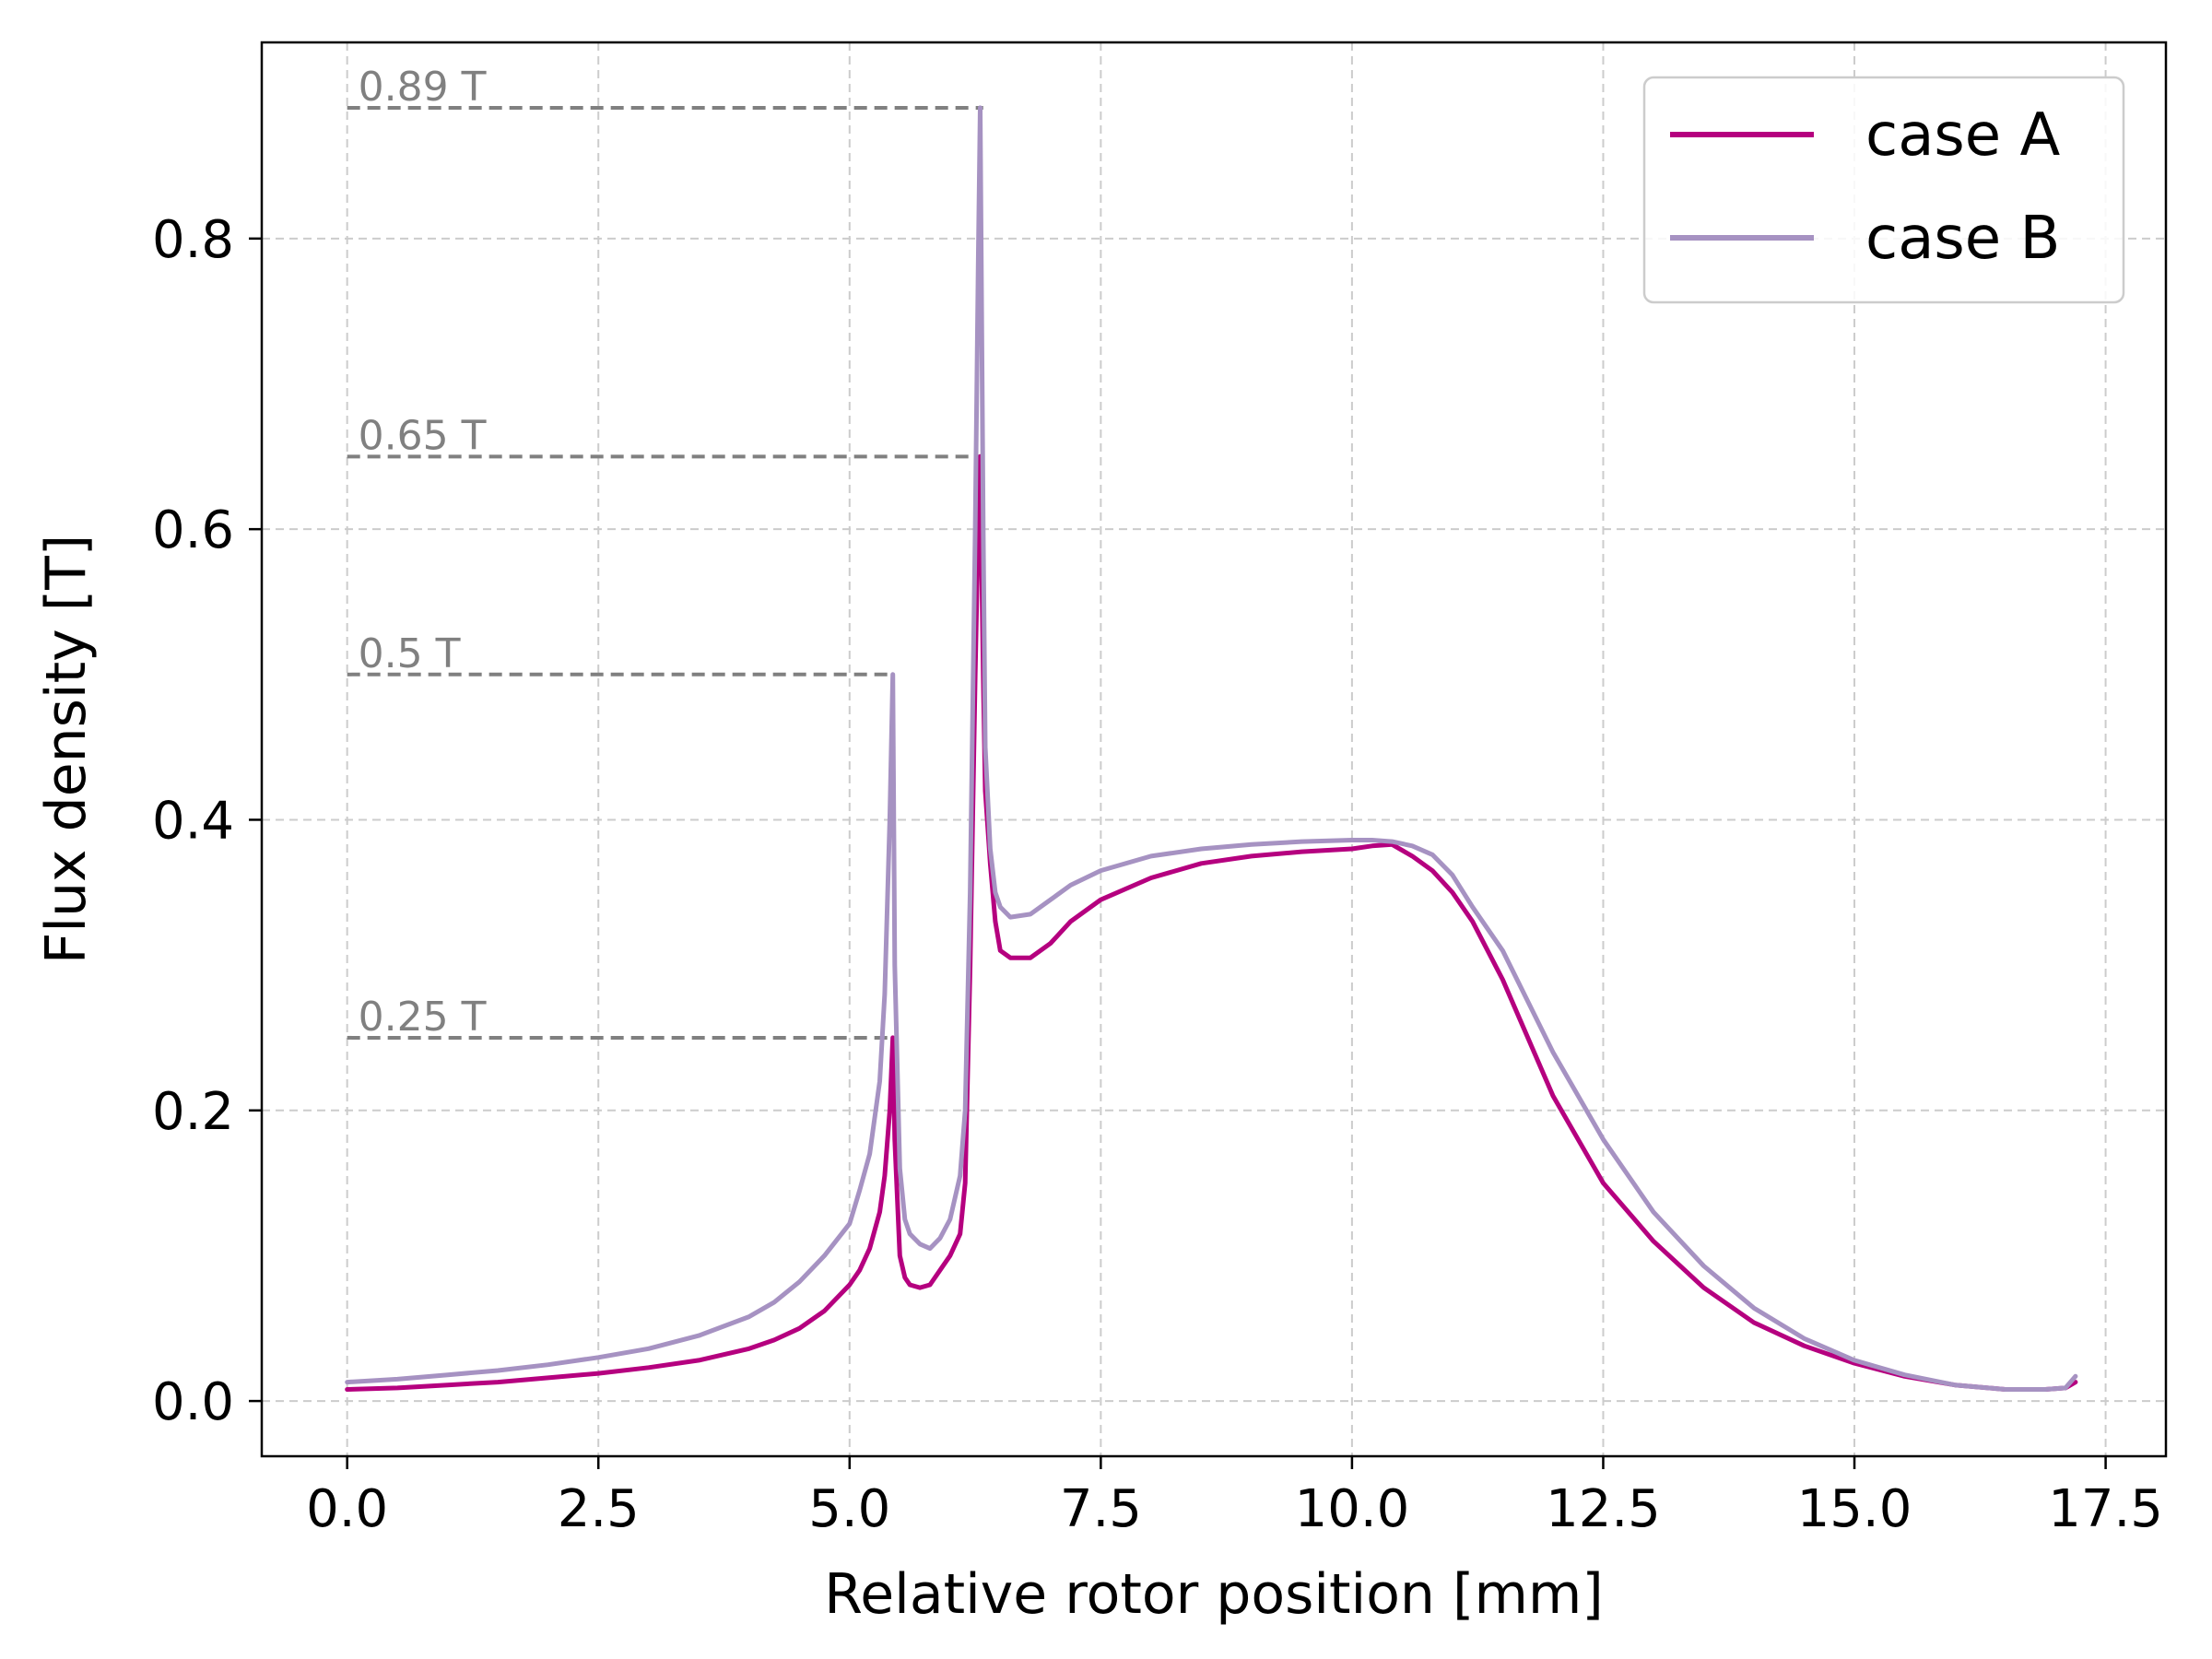 The height and width of the screenshot is (1659, 2212). What do you see at coordinates (423, 1017) in the screenshot?
I see `reference-label: 0.25 T` at bounding box center [423, 1017].